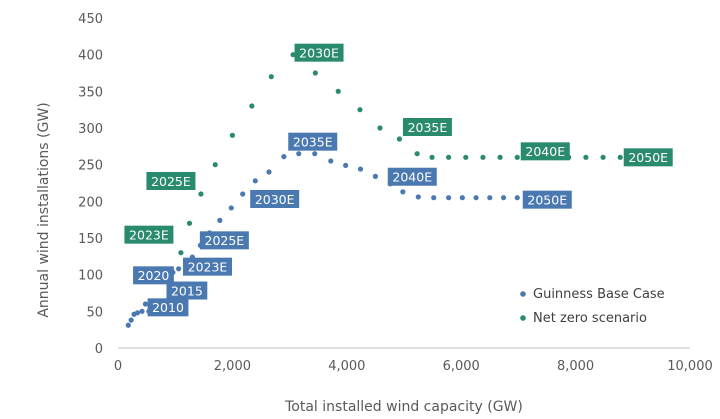  I want to click on x-tick-label: 10,000, so click(690, 366).